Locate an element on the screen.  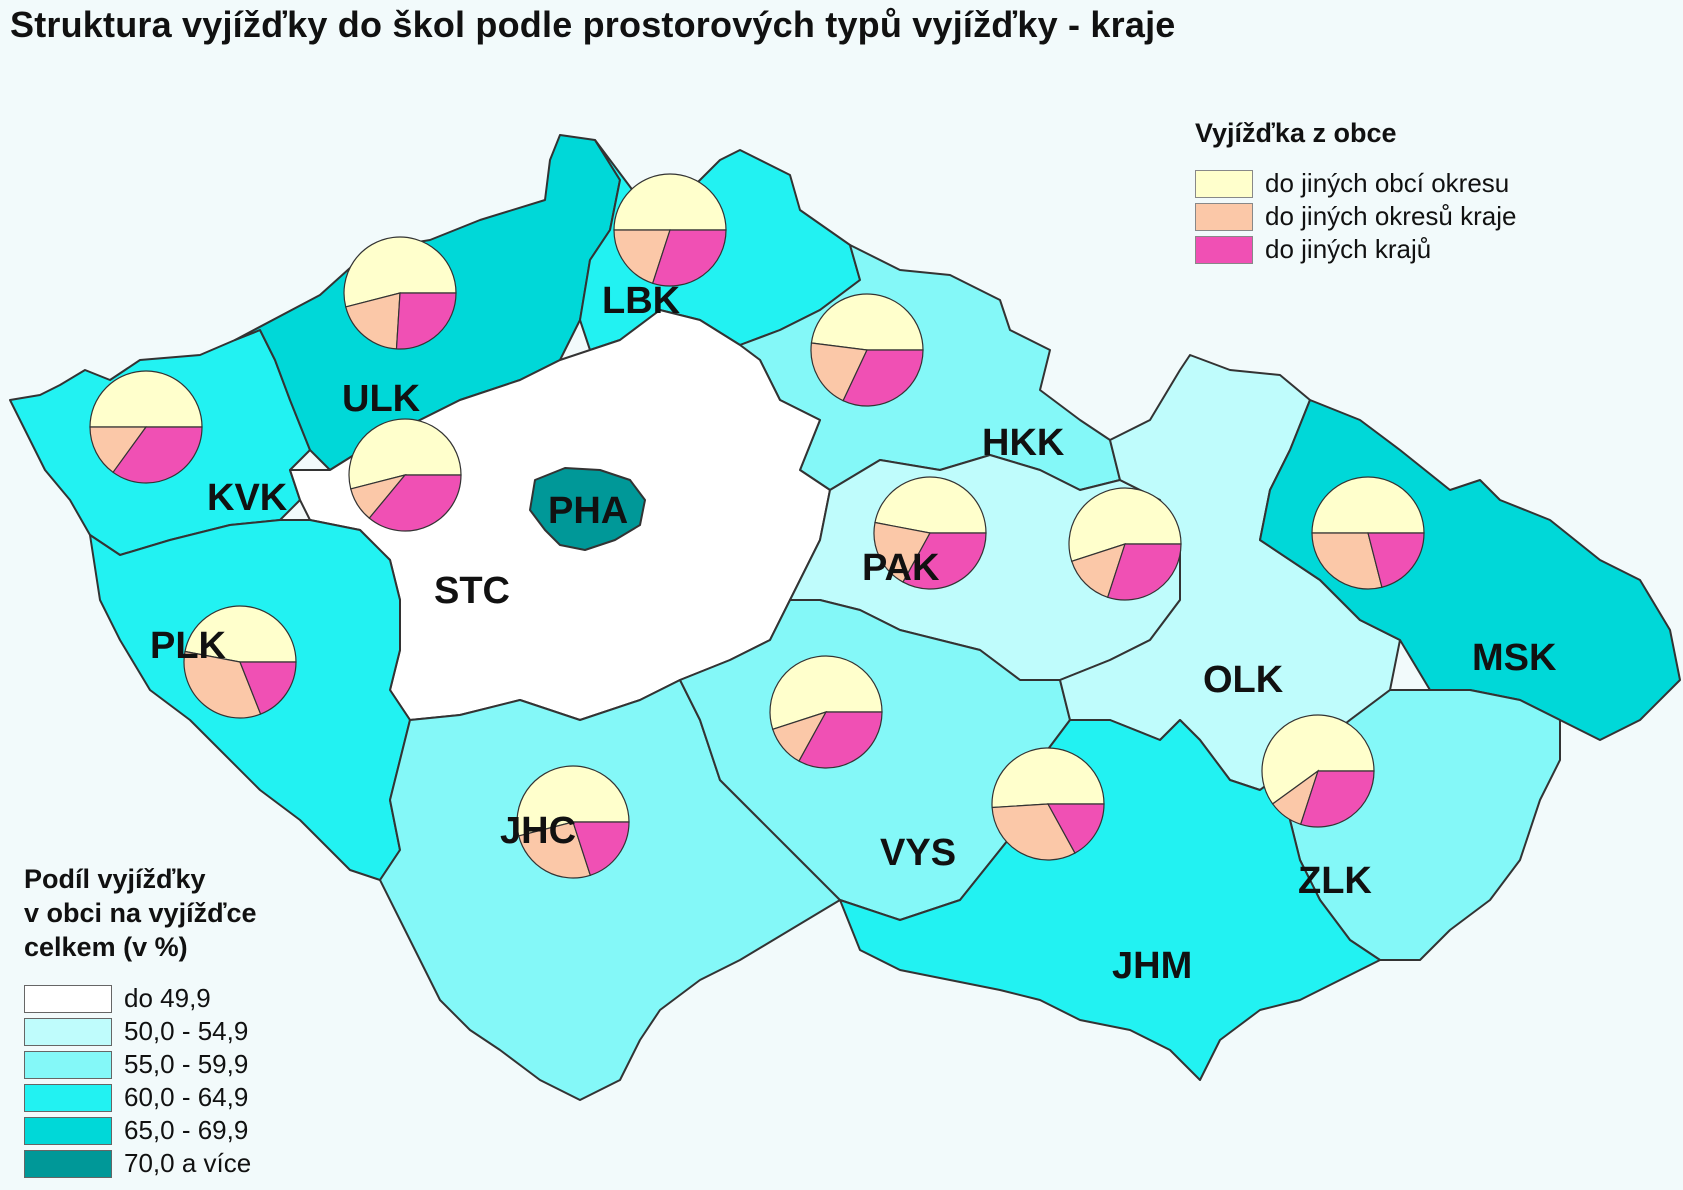
pie-legend-item: do jiných krajů is located at coordinates (1355, 249).